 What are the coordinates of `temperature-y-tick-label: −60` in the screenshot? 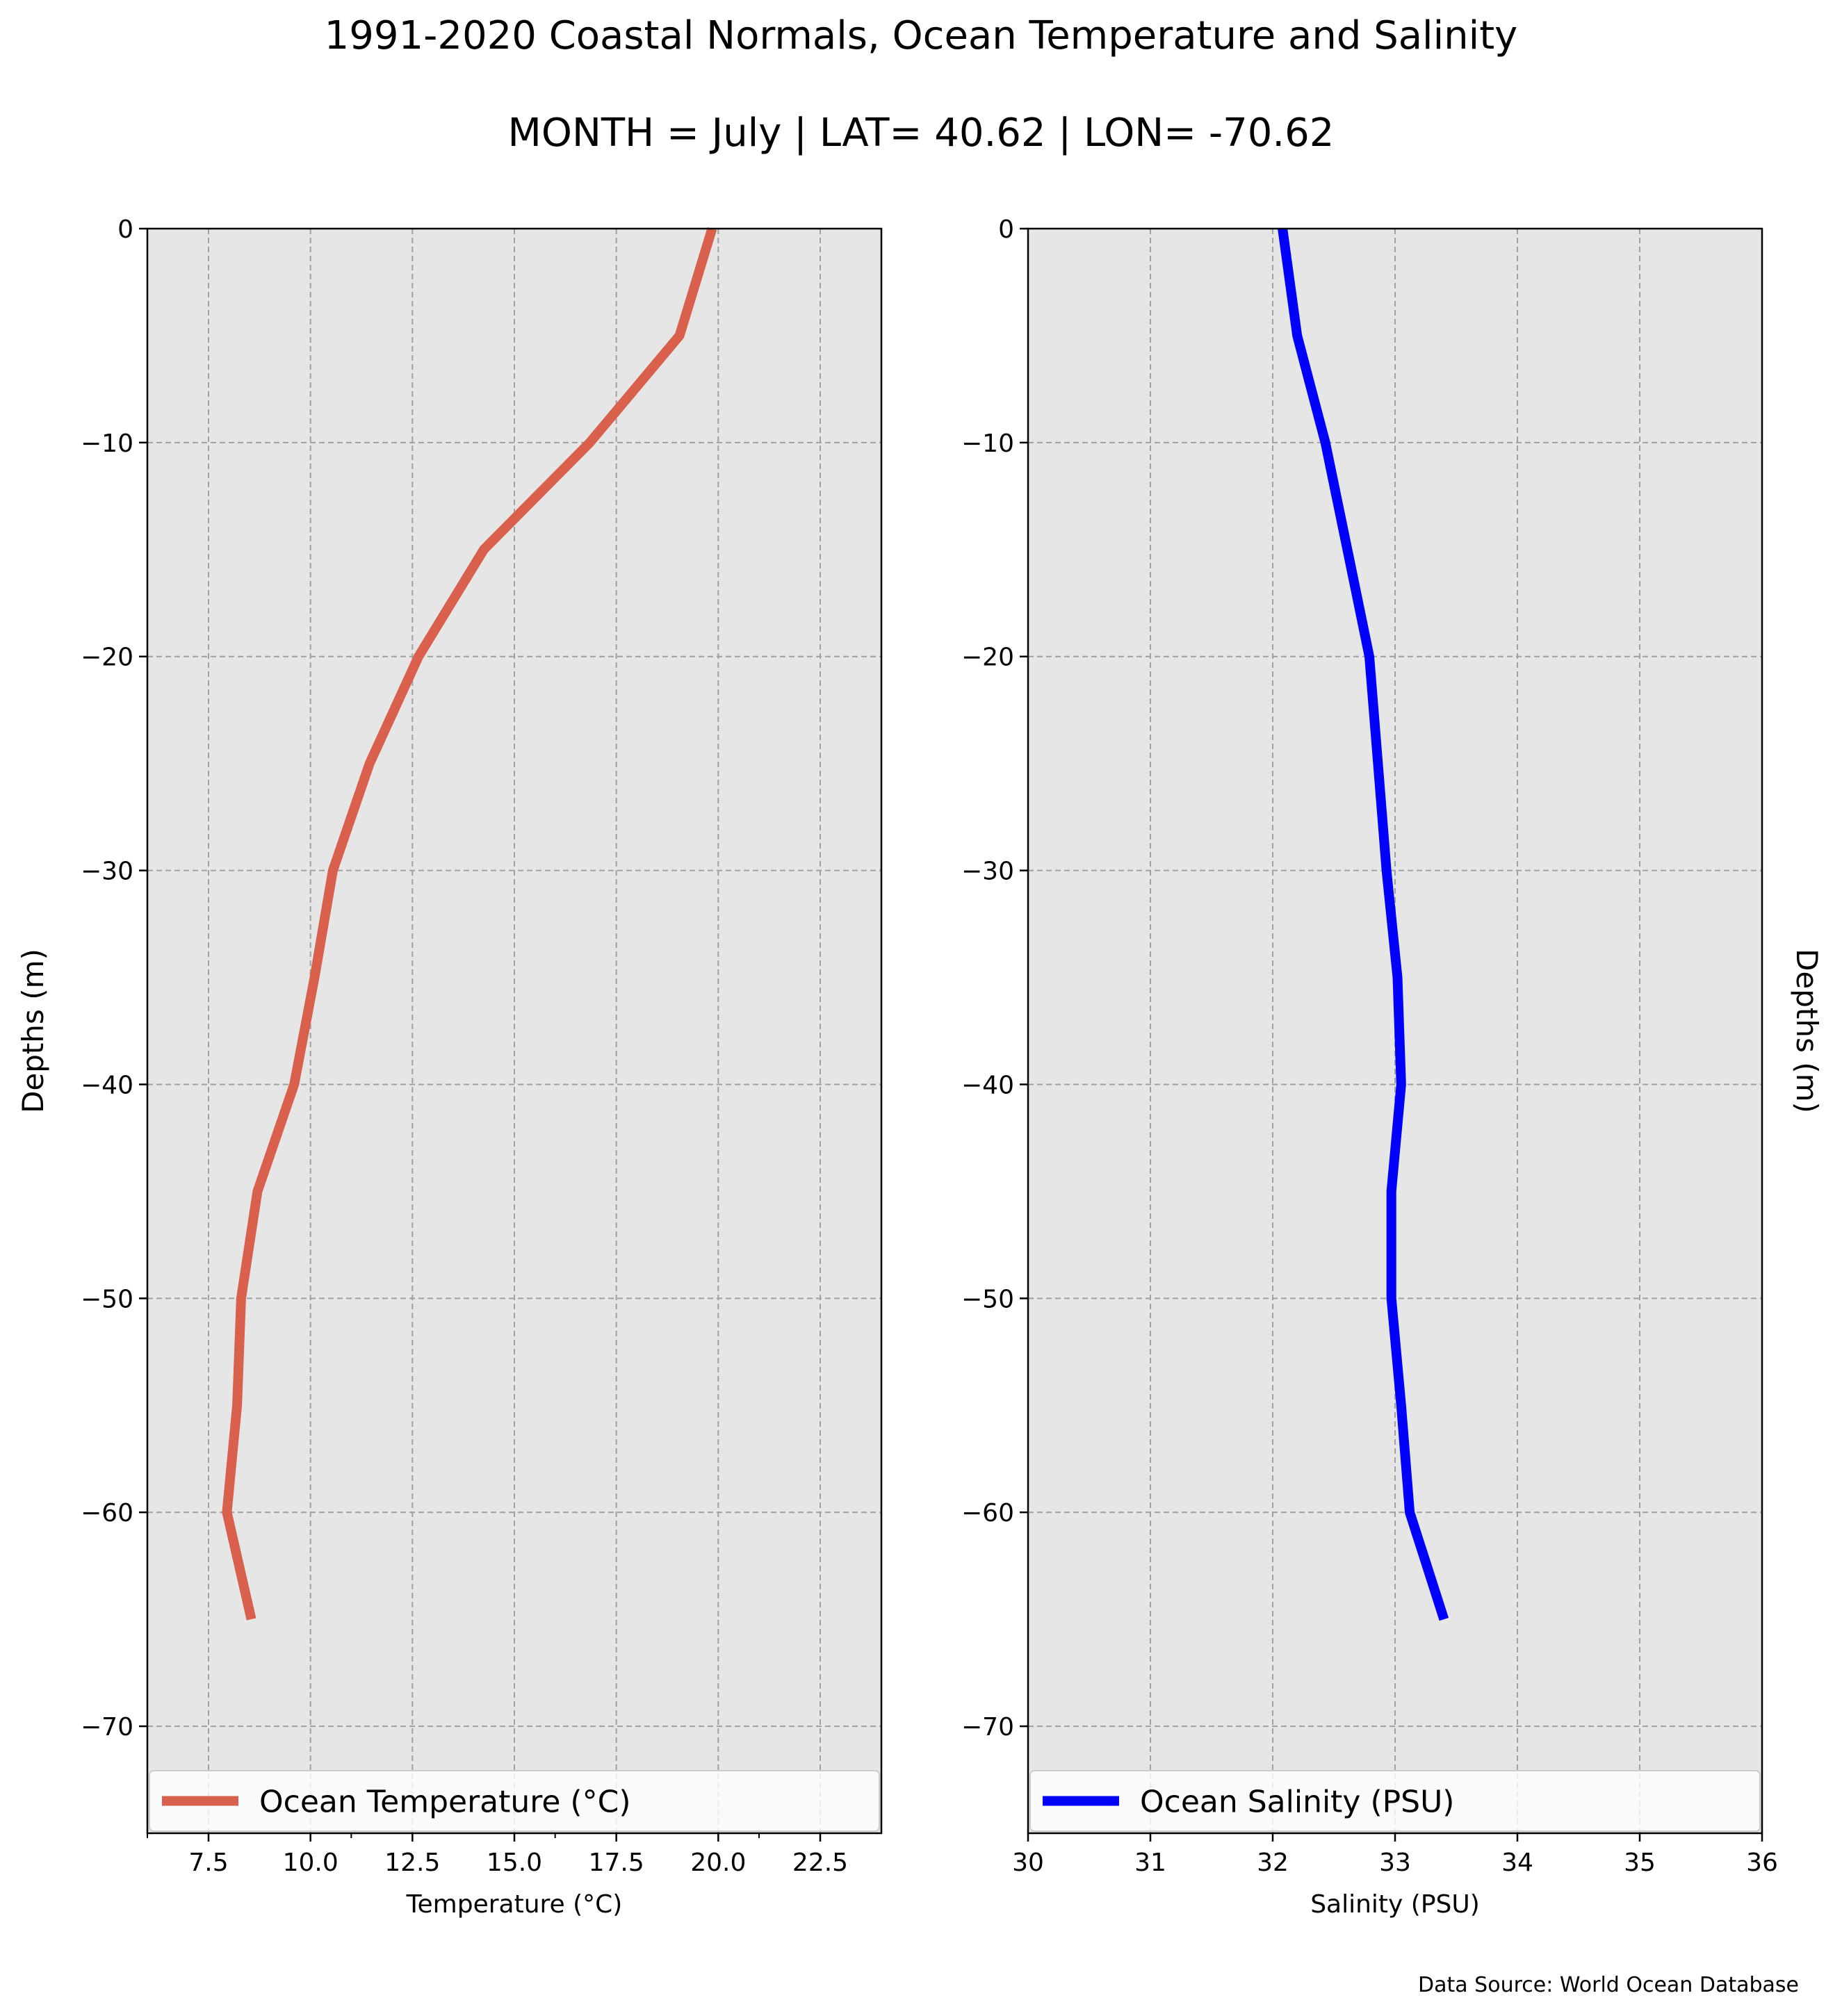 It's located at (107, 1513).